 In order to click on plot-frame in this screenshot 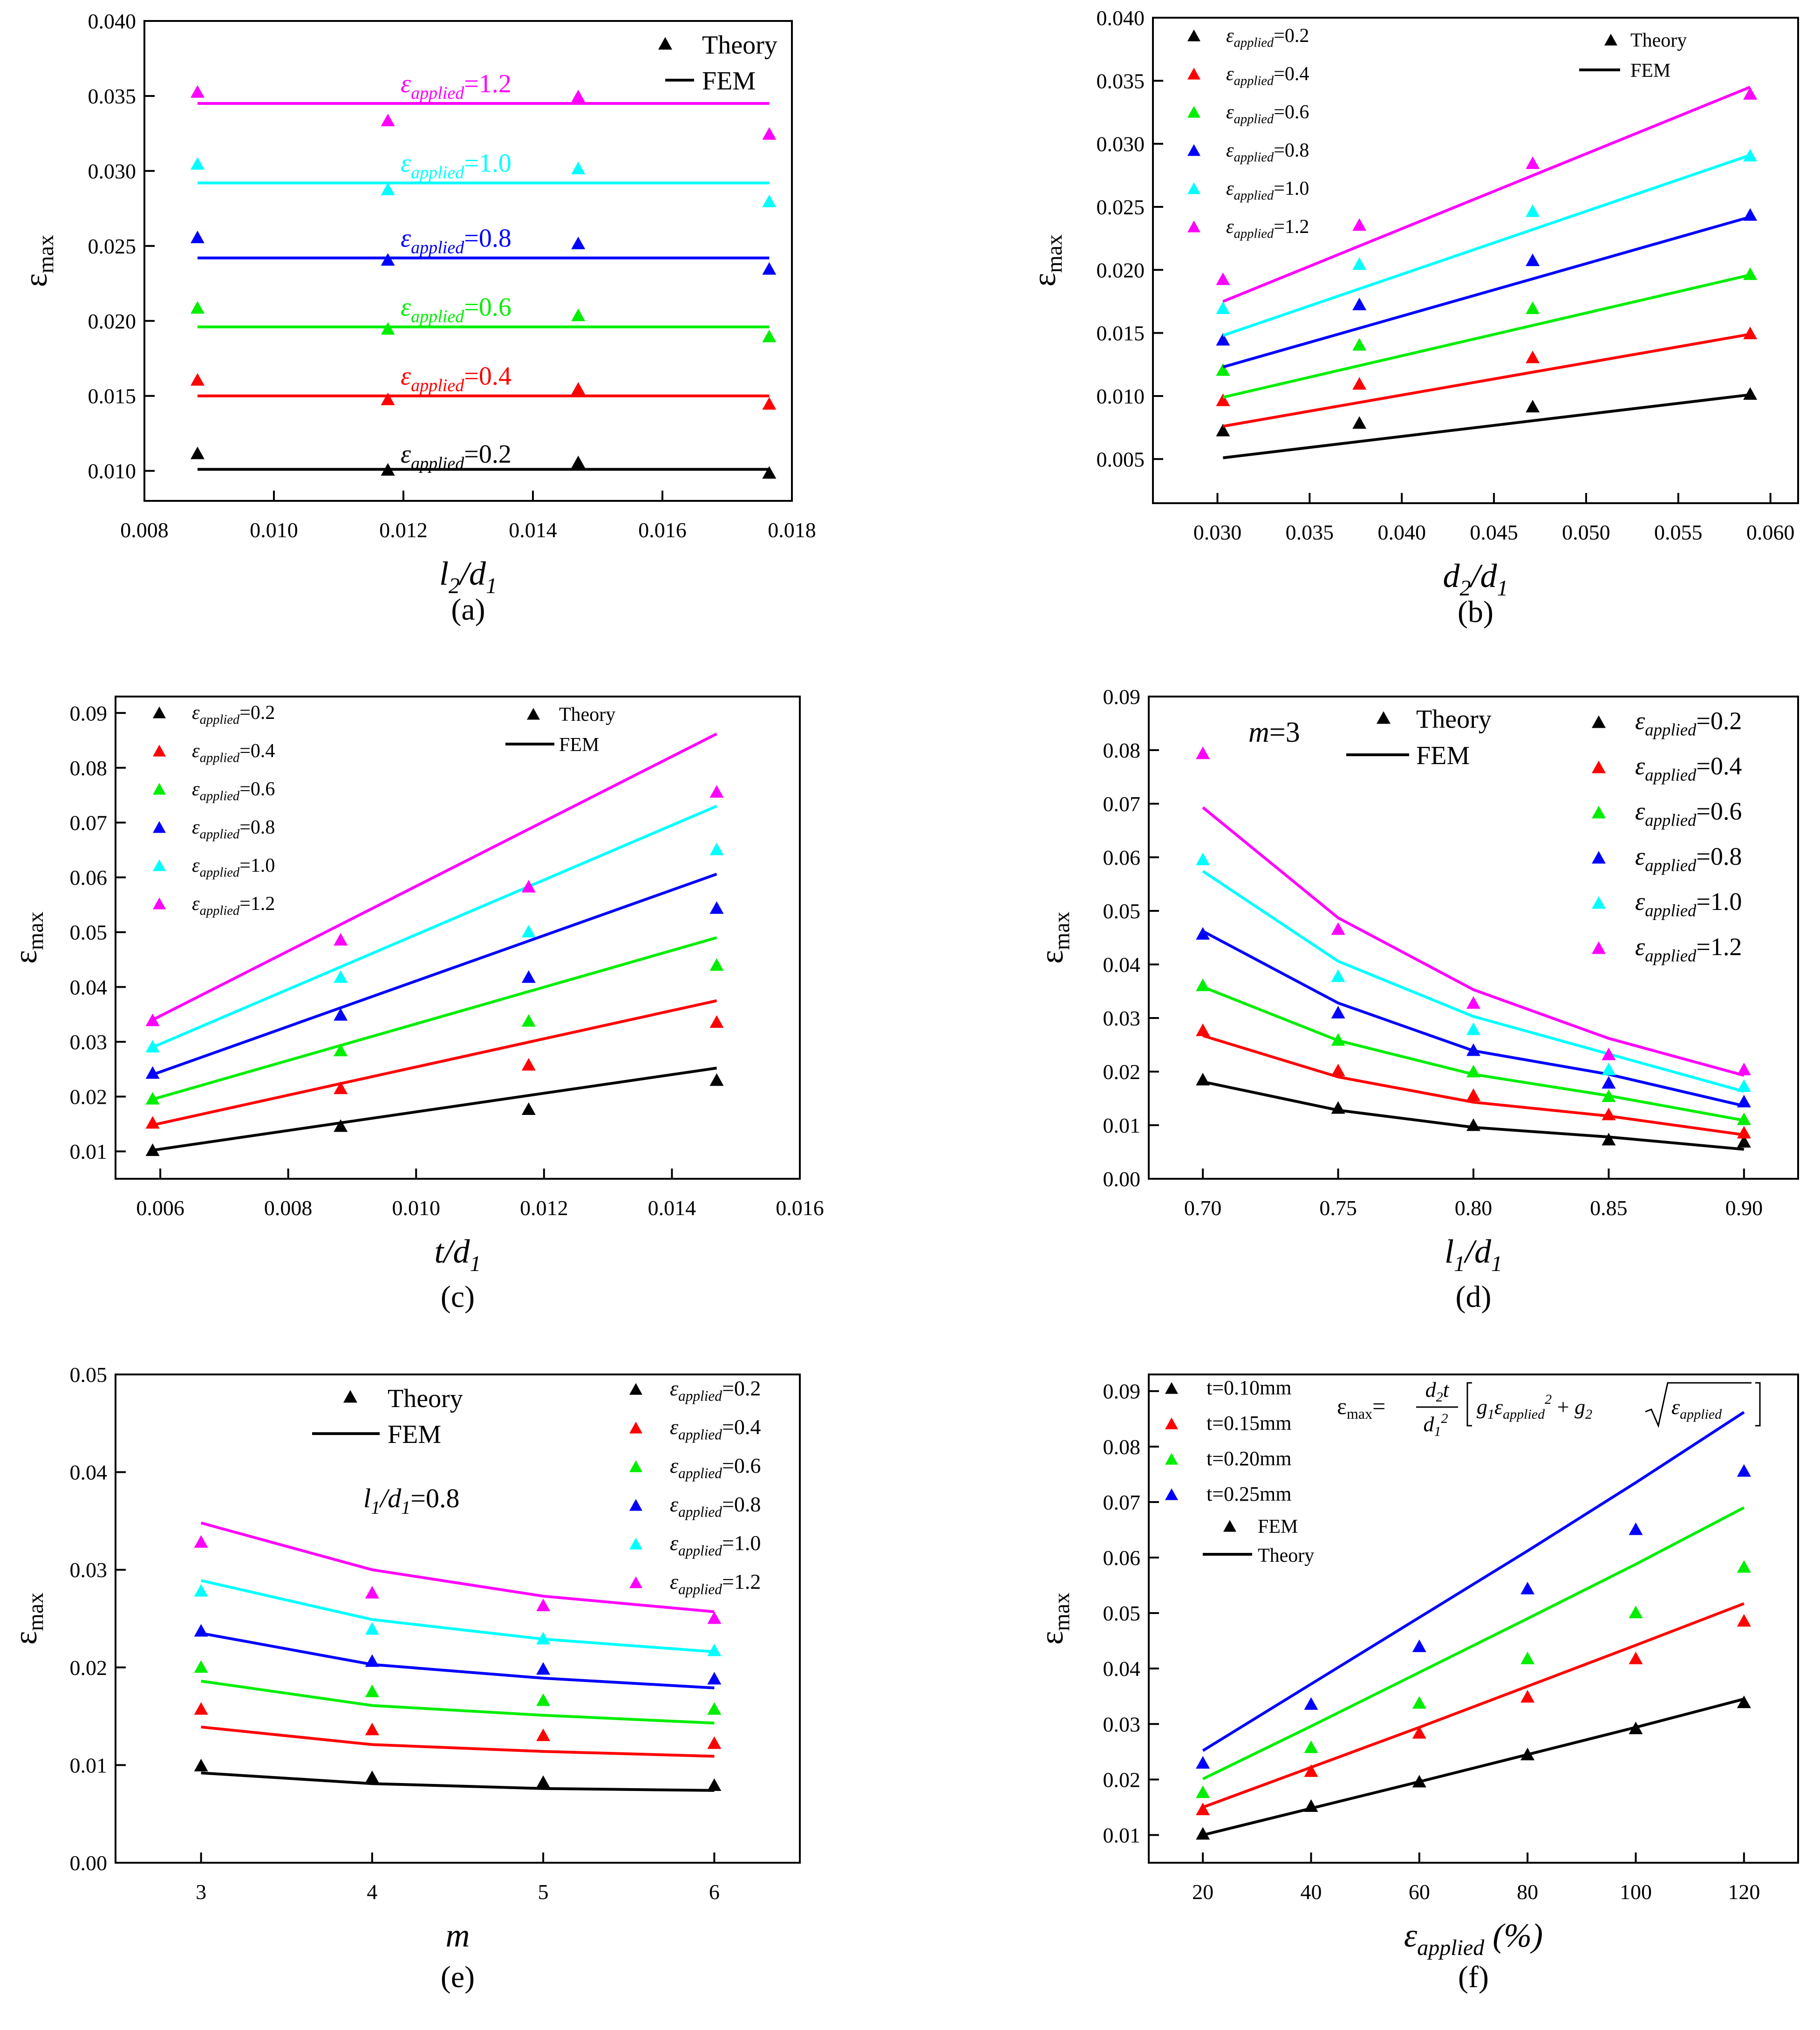, I will do `click(458, 938)`.